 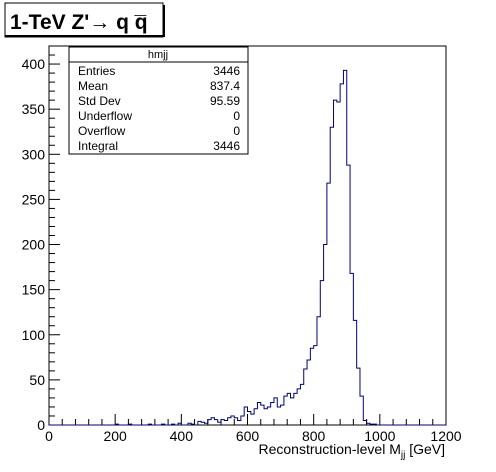 What do you see at coordinates (49, 436) in the screenshot?
I see `x-tick-label: 0` at bounding box center [49, 436].